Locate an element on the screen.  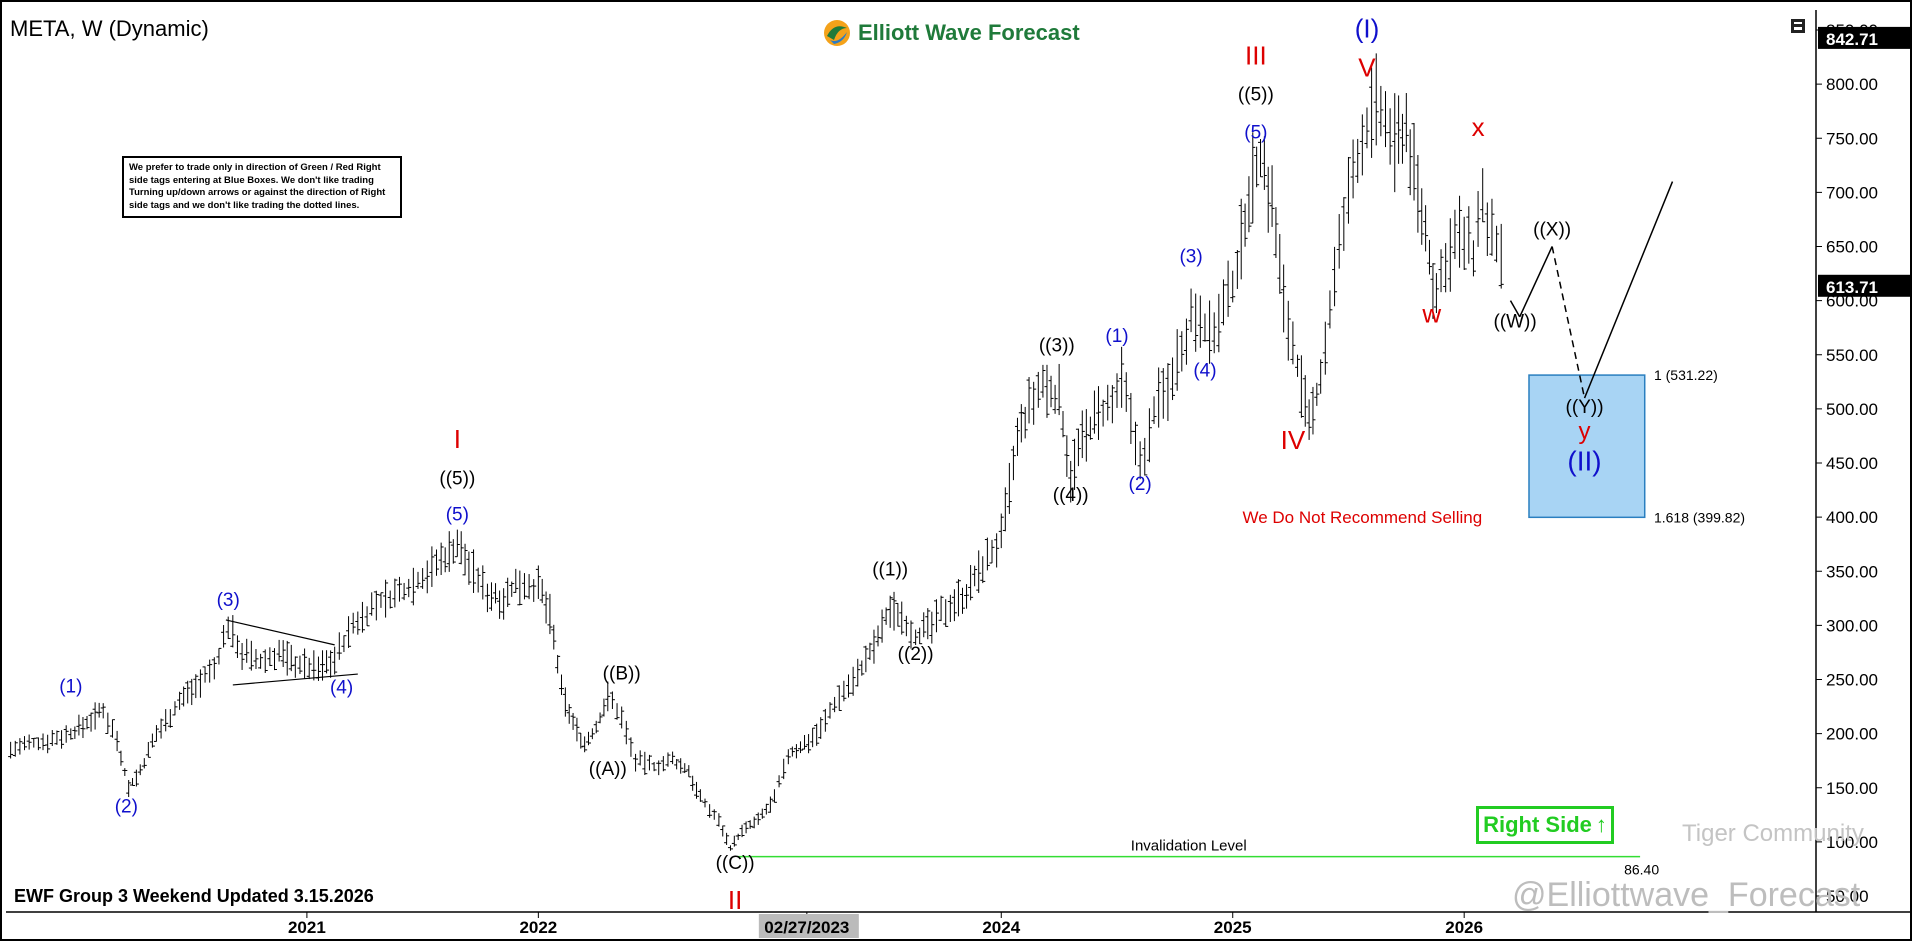
y-tick-label: 150.00 is located at coordinates (1852, 788).